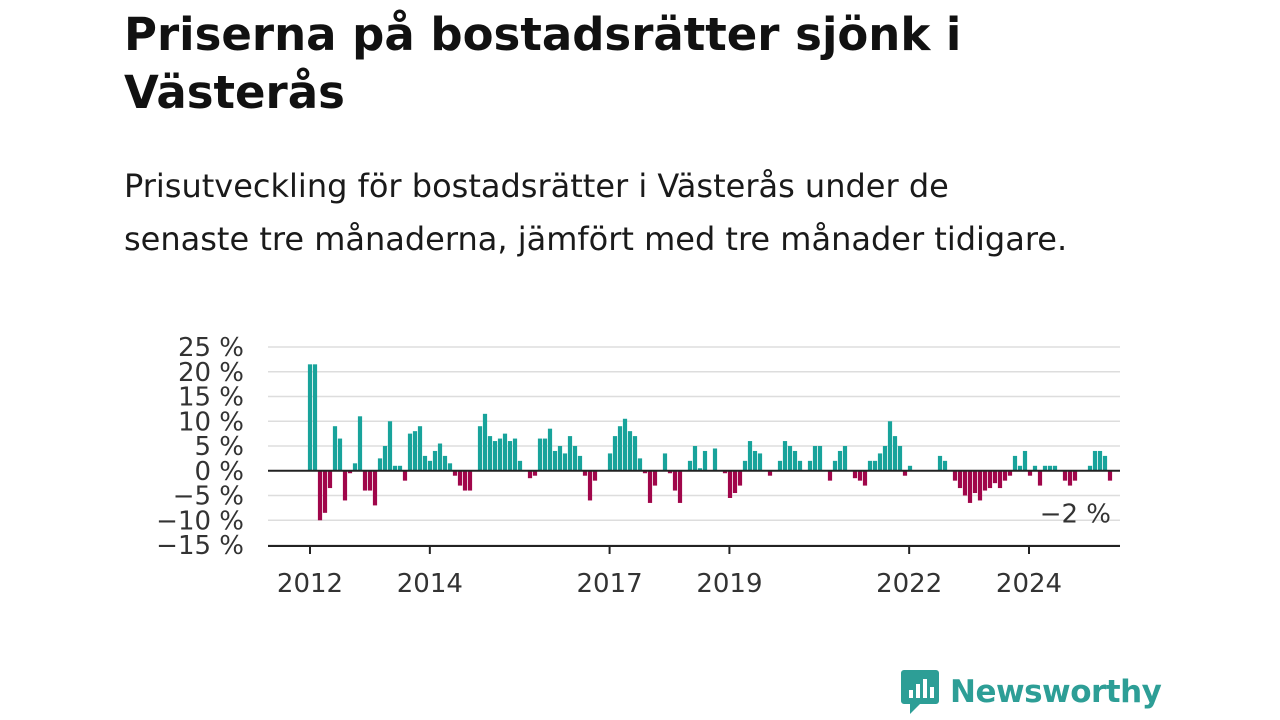  I want to click on newsworthy-logo-icon, so click(920, 692).